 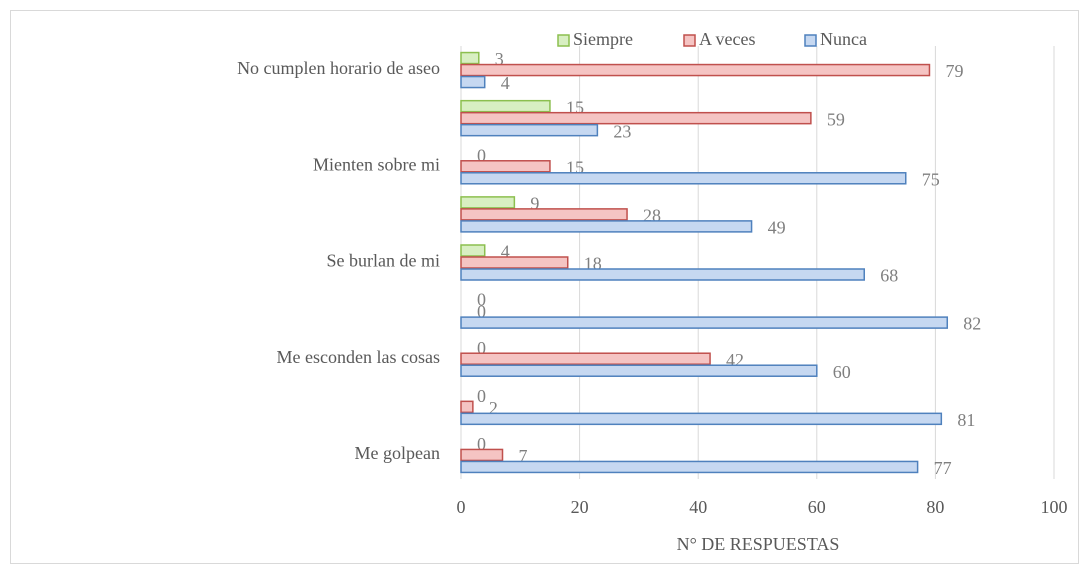 I want to click on x-tick-label: 60, so click(x=817, y=507).